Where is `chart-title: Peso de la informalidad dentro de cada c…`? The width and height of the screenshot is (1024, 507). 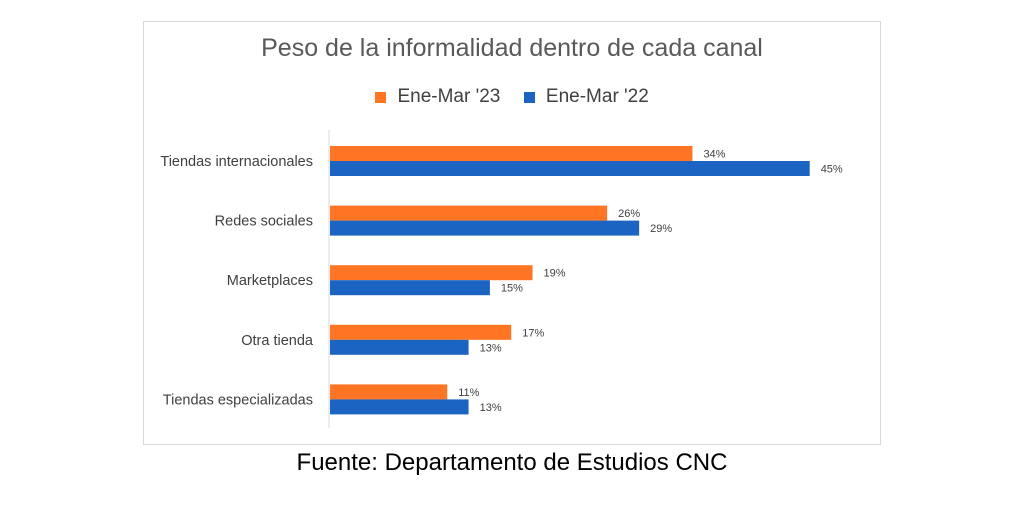
chart-title: Peso de la informalidad dentro de cada c… is located at coordinates (512, 48).